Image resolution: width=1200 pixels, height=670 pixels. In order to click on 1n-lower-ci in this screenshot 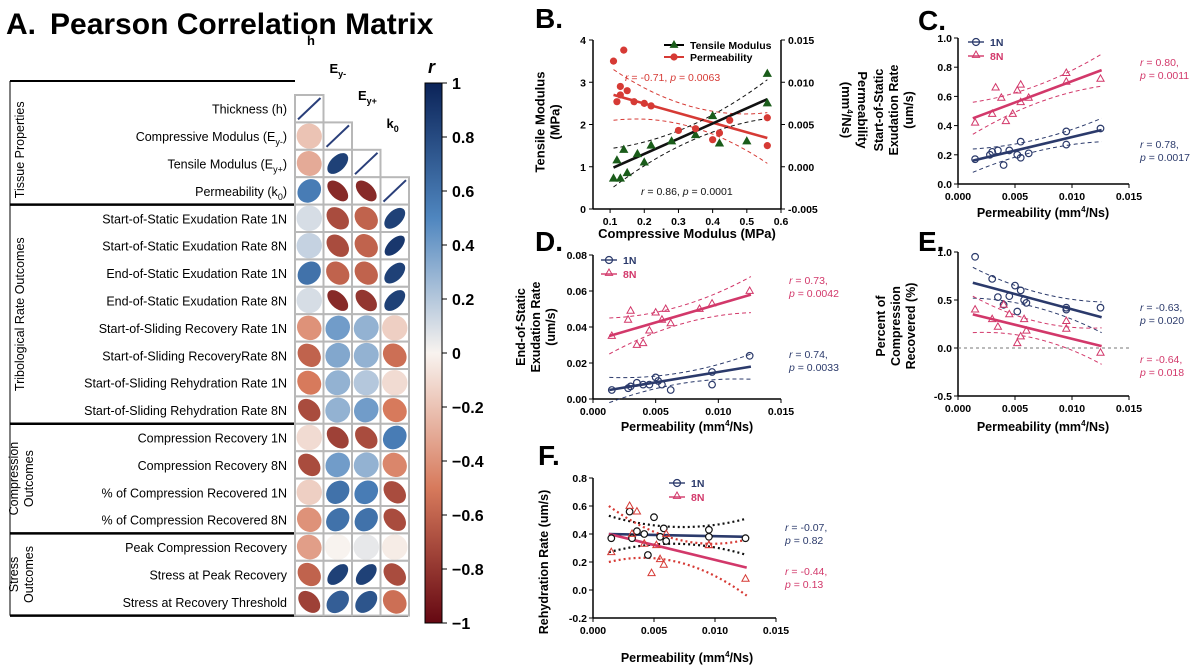, I will do `click(1037, 315)`.